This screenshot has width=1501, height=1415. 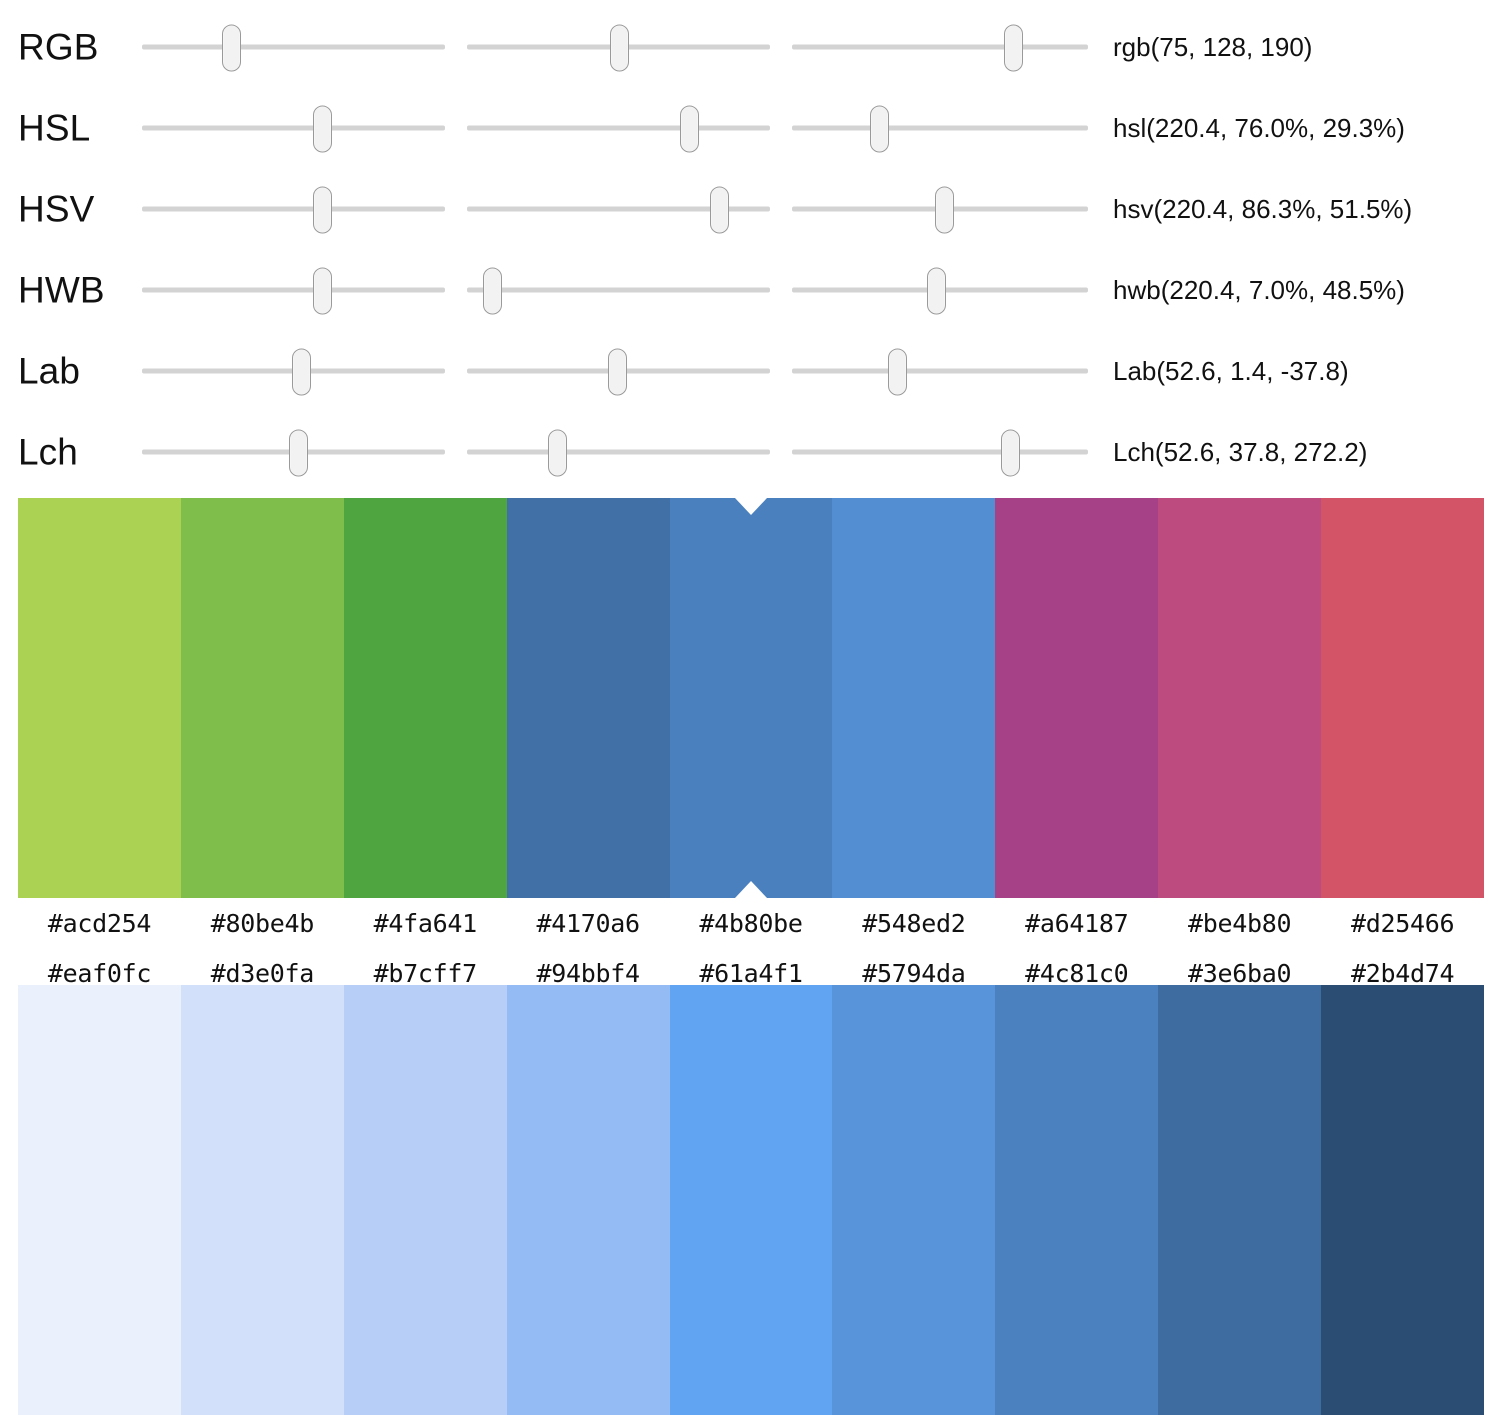 I want to click on hex-label: #80be4b, so click(x=262, y=923).